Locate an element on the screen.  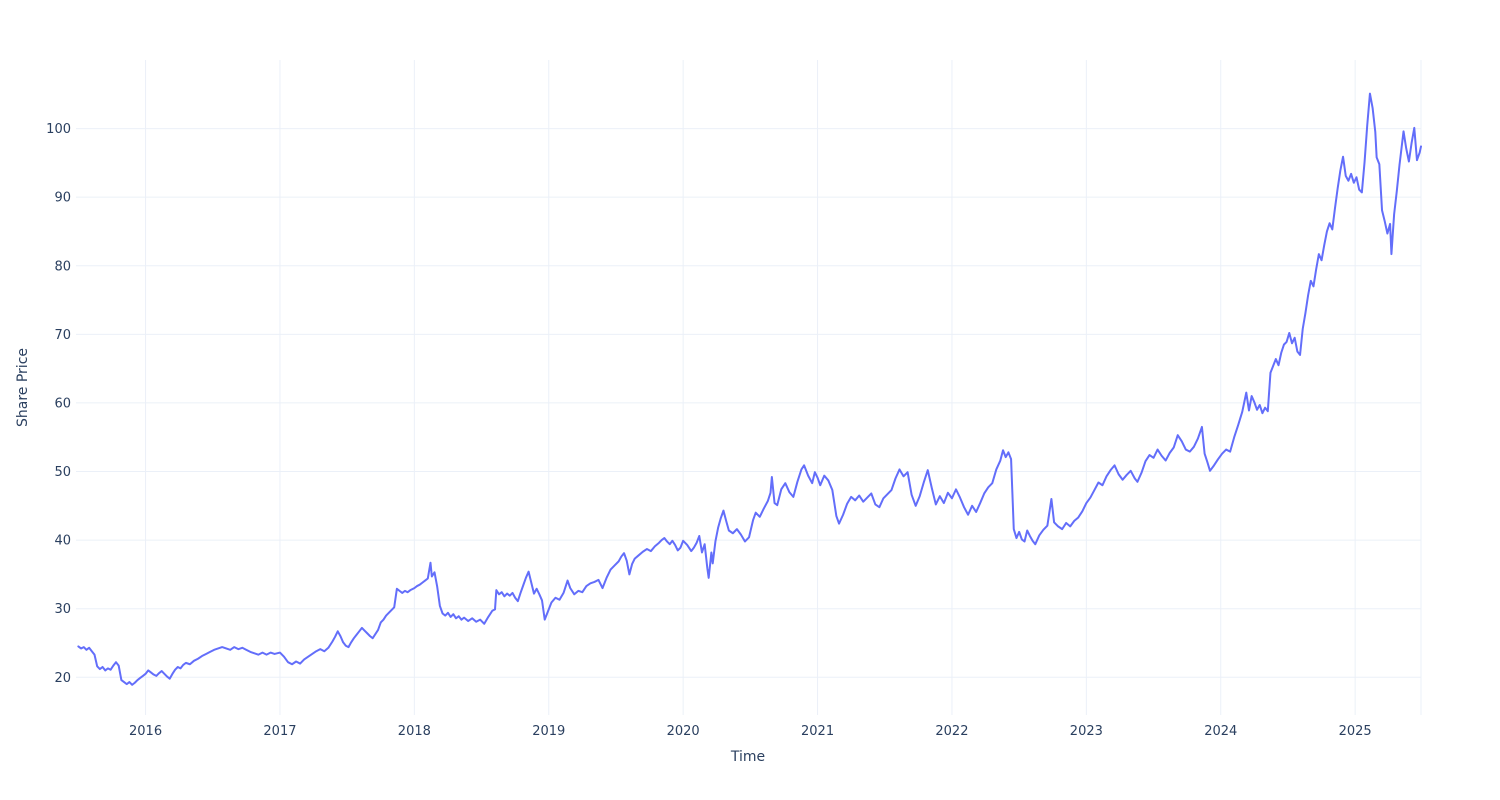
x-tick-label-2019: 2019 is located at coordinates (548, 731).